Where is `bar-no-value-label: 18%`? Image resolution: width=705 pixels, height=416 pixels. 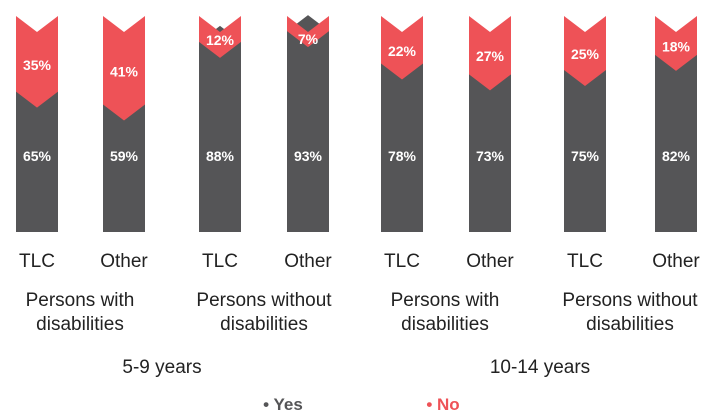 bar-no-value-label: 18% is located at coordinates (676, 46).